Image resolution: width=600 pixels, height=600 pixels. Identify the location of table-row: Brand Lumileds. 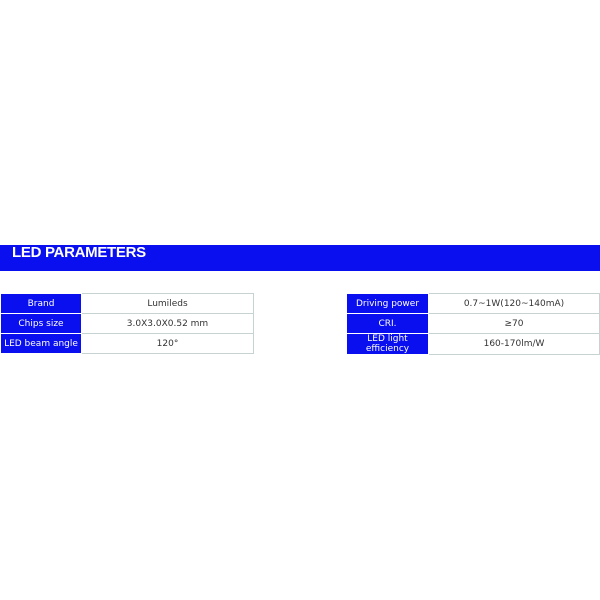
(127, 303).